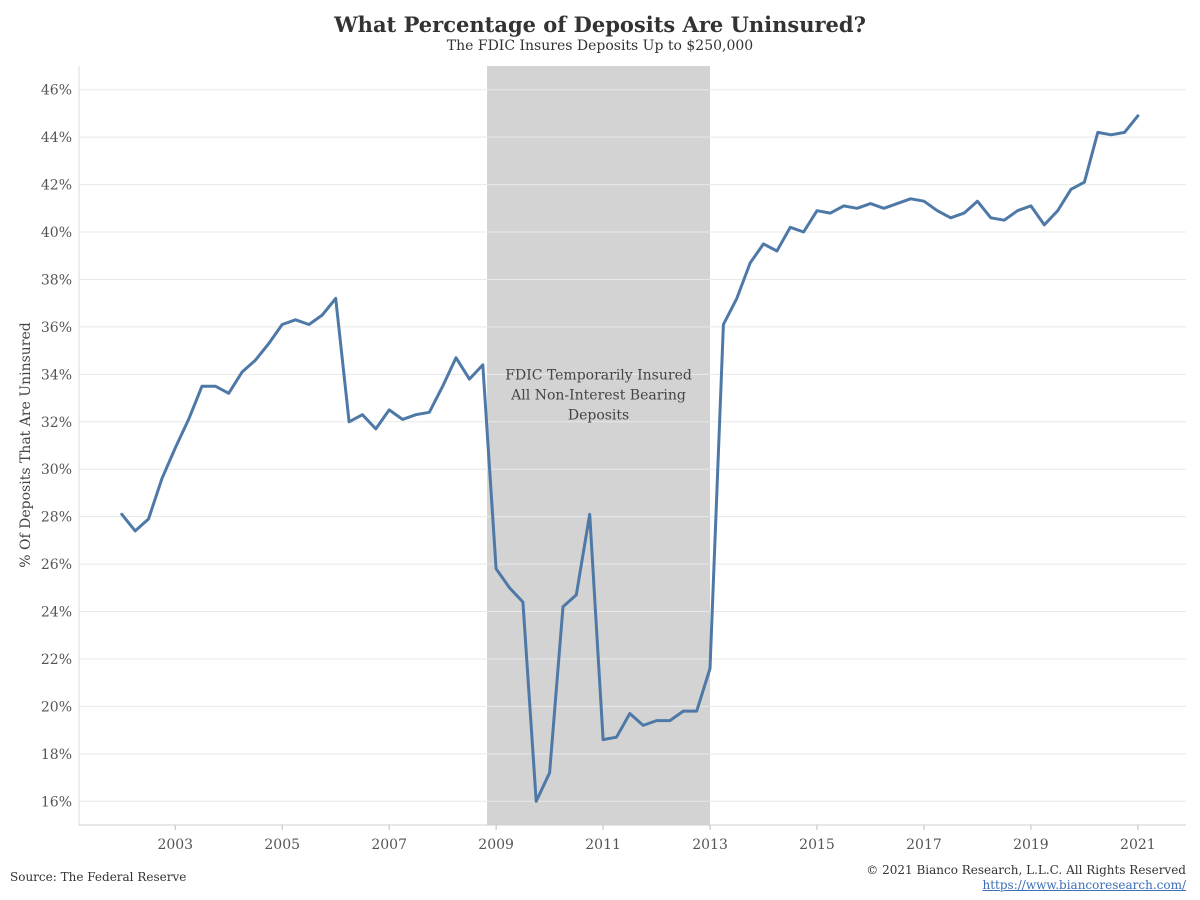  I want to click on y-tick-label: 22%, so click(56, 660).